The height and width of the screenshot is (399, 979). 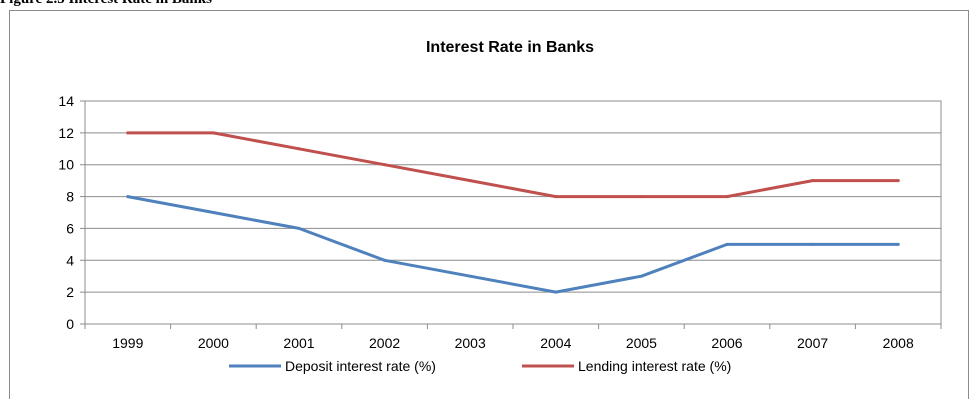 I want to click on y-tick-label: 12, so click(x=66, y=133).